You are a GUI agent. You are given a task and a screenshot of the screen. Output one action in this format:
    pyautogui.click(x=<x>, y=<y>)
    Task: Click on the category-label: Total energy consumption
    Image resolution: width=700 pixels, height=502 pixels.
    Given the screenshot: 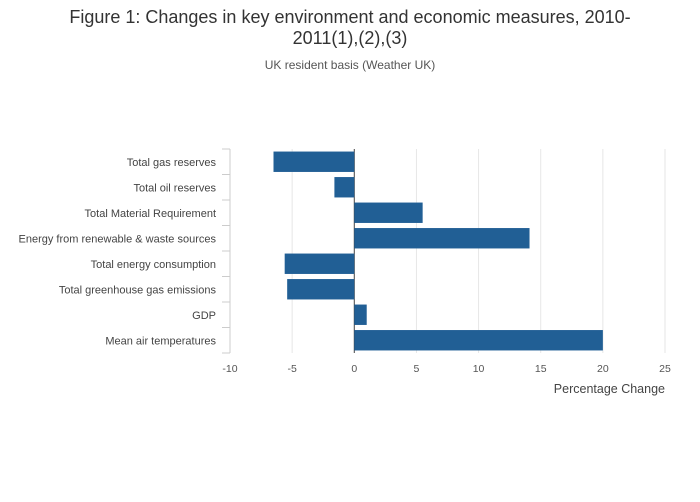 What is the action you would take?
    pyautogui.click(x=153, y=265)
    